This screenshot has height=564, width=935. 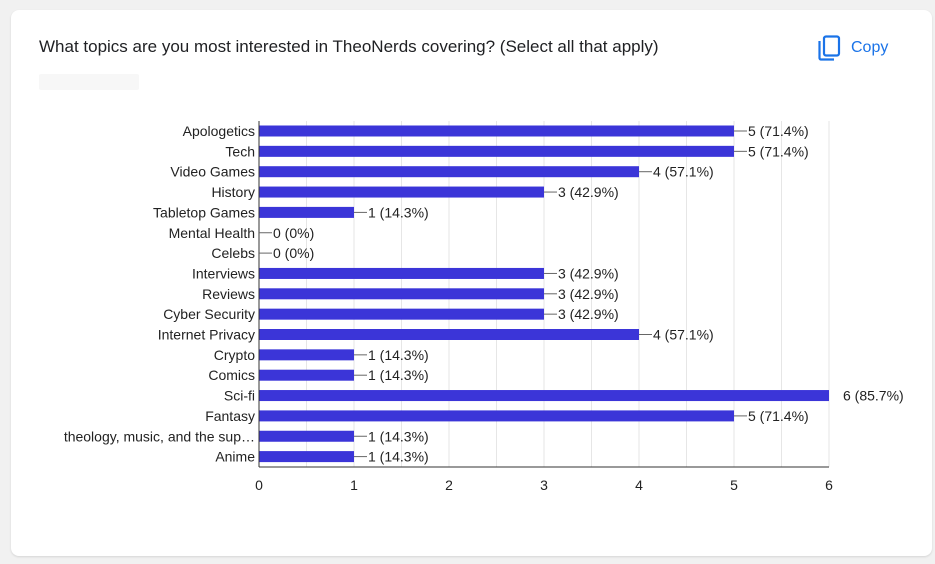 What do you see at coordinates (829, 48) in the screenshot?
I see `copy-icon` at bounding box center [829, 48].